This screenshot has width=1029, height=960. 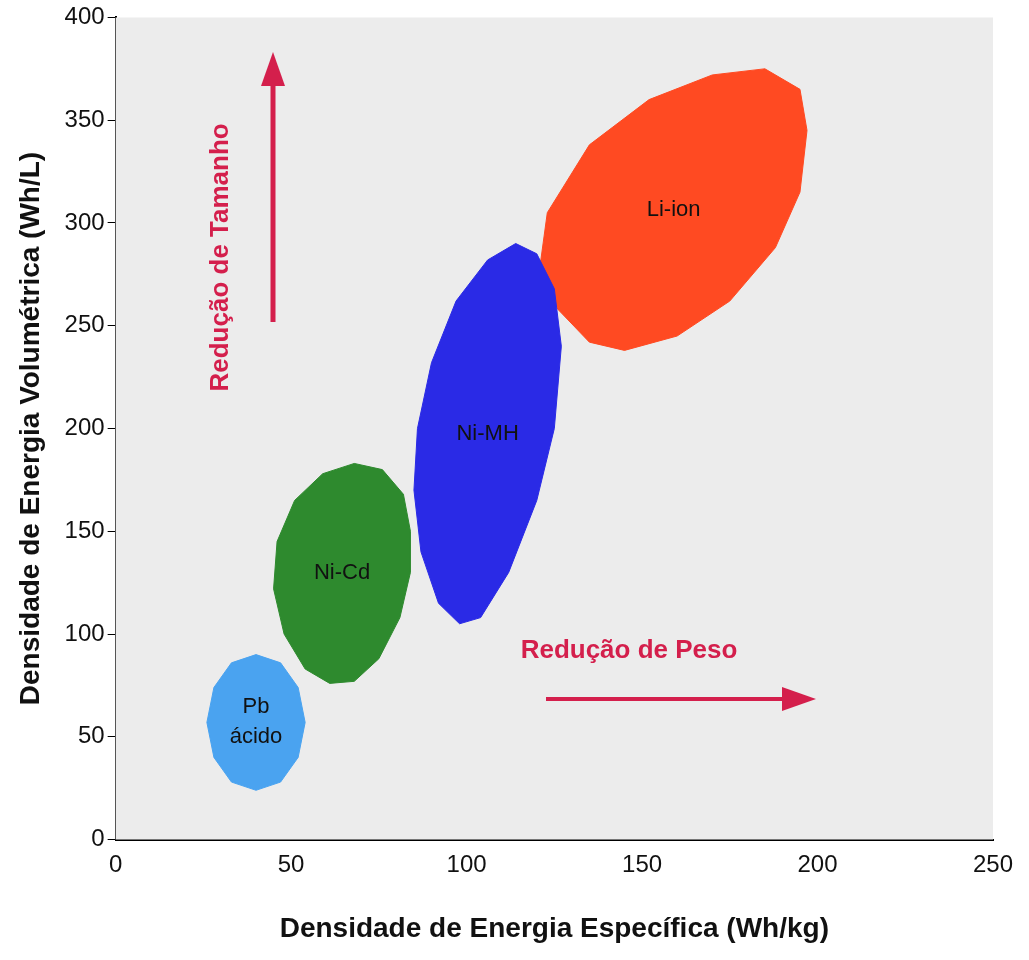 What do you see at coordinates (642, 863) in the screenshot?
I see `x-tick-label: 150` at bounding box center [642, 863].